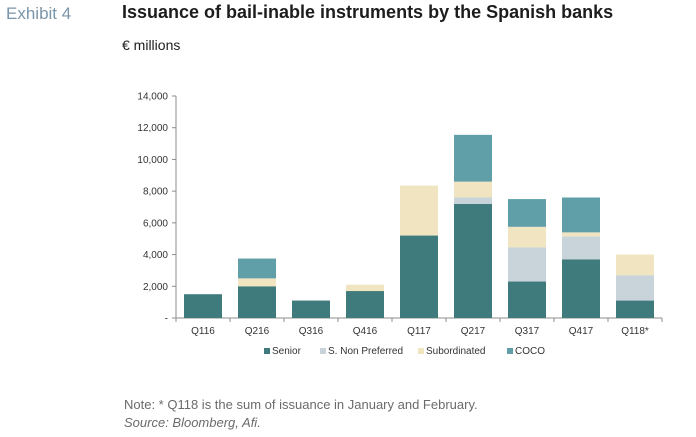 Image resolution: width=696 pixels, height=437 pixels. What do you see at coordinates (473, 158) in the screenshot?
I see `bar-coco-q217` at bounding box center [473, 158].